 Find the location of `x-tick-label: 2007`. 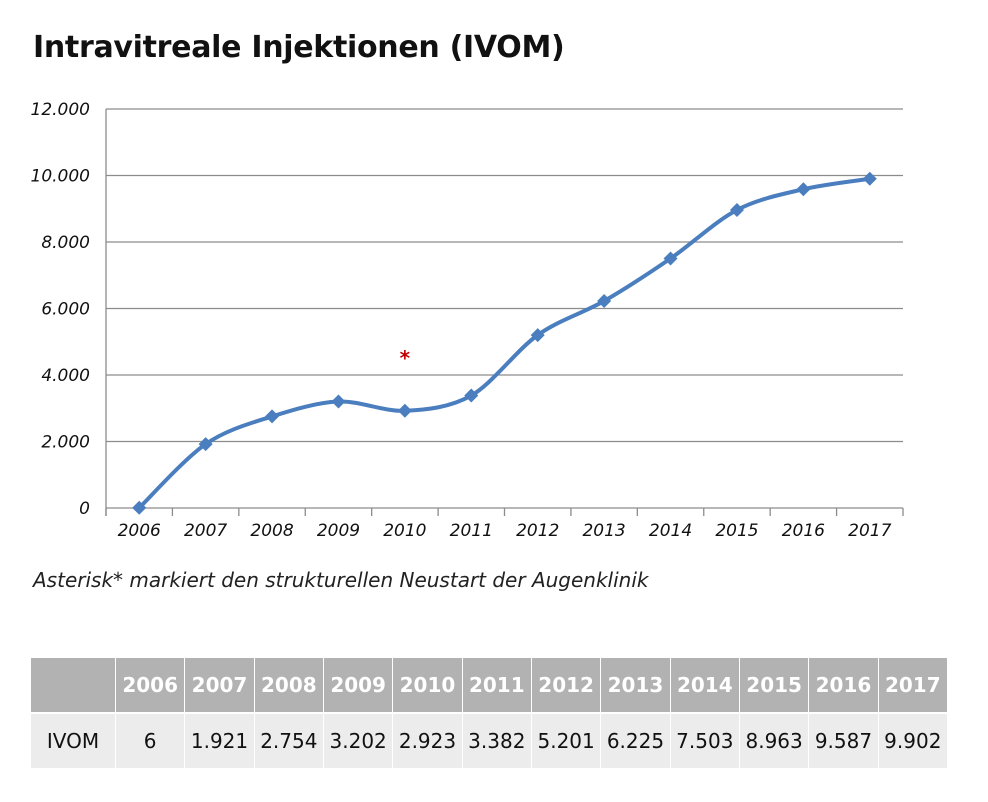

x-tick-label: 2007 is located at coordinates (205, 531).